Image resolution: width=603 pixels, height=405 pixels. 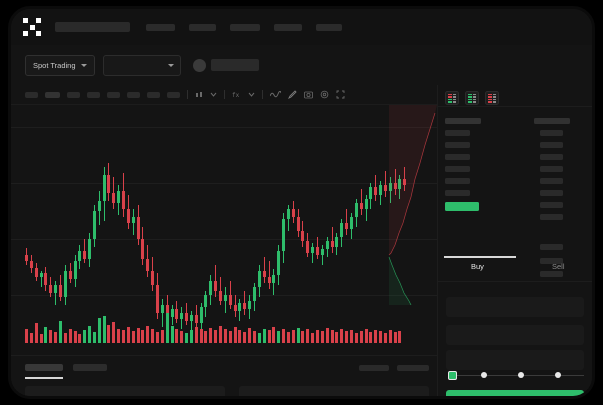 What do you see at coordinates (492, 98) in the screenshot?
I see `orderbook-view-asks` at bounding box center [492, 98].